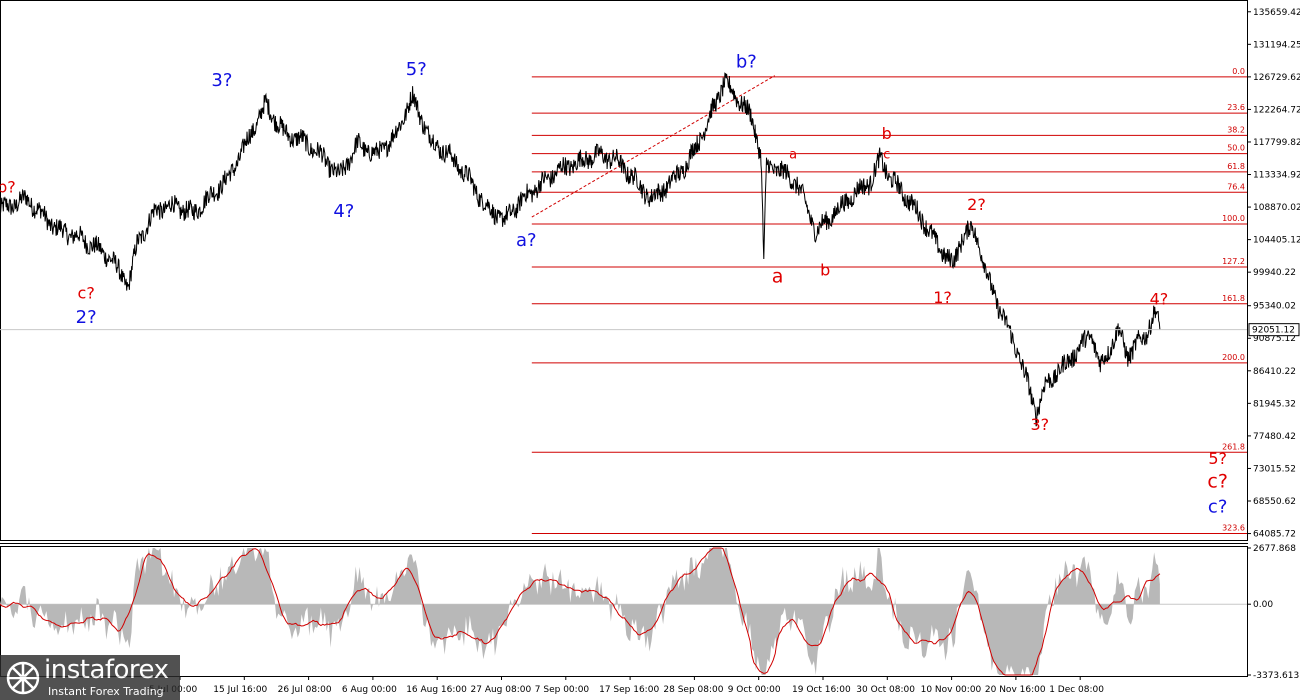 The height and width of the screenshot is (700, 1300). I want to click on x-tick-label: 15 Jul 16:00, so click(240, 690).